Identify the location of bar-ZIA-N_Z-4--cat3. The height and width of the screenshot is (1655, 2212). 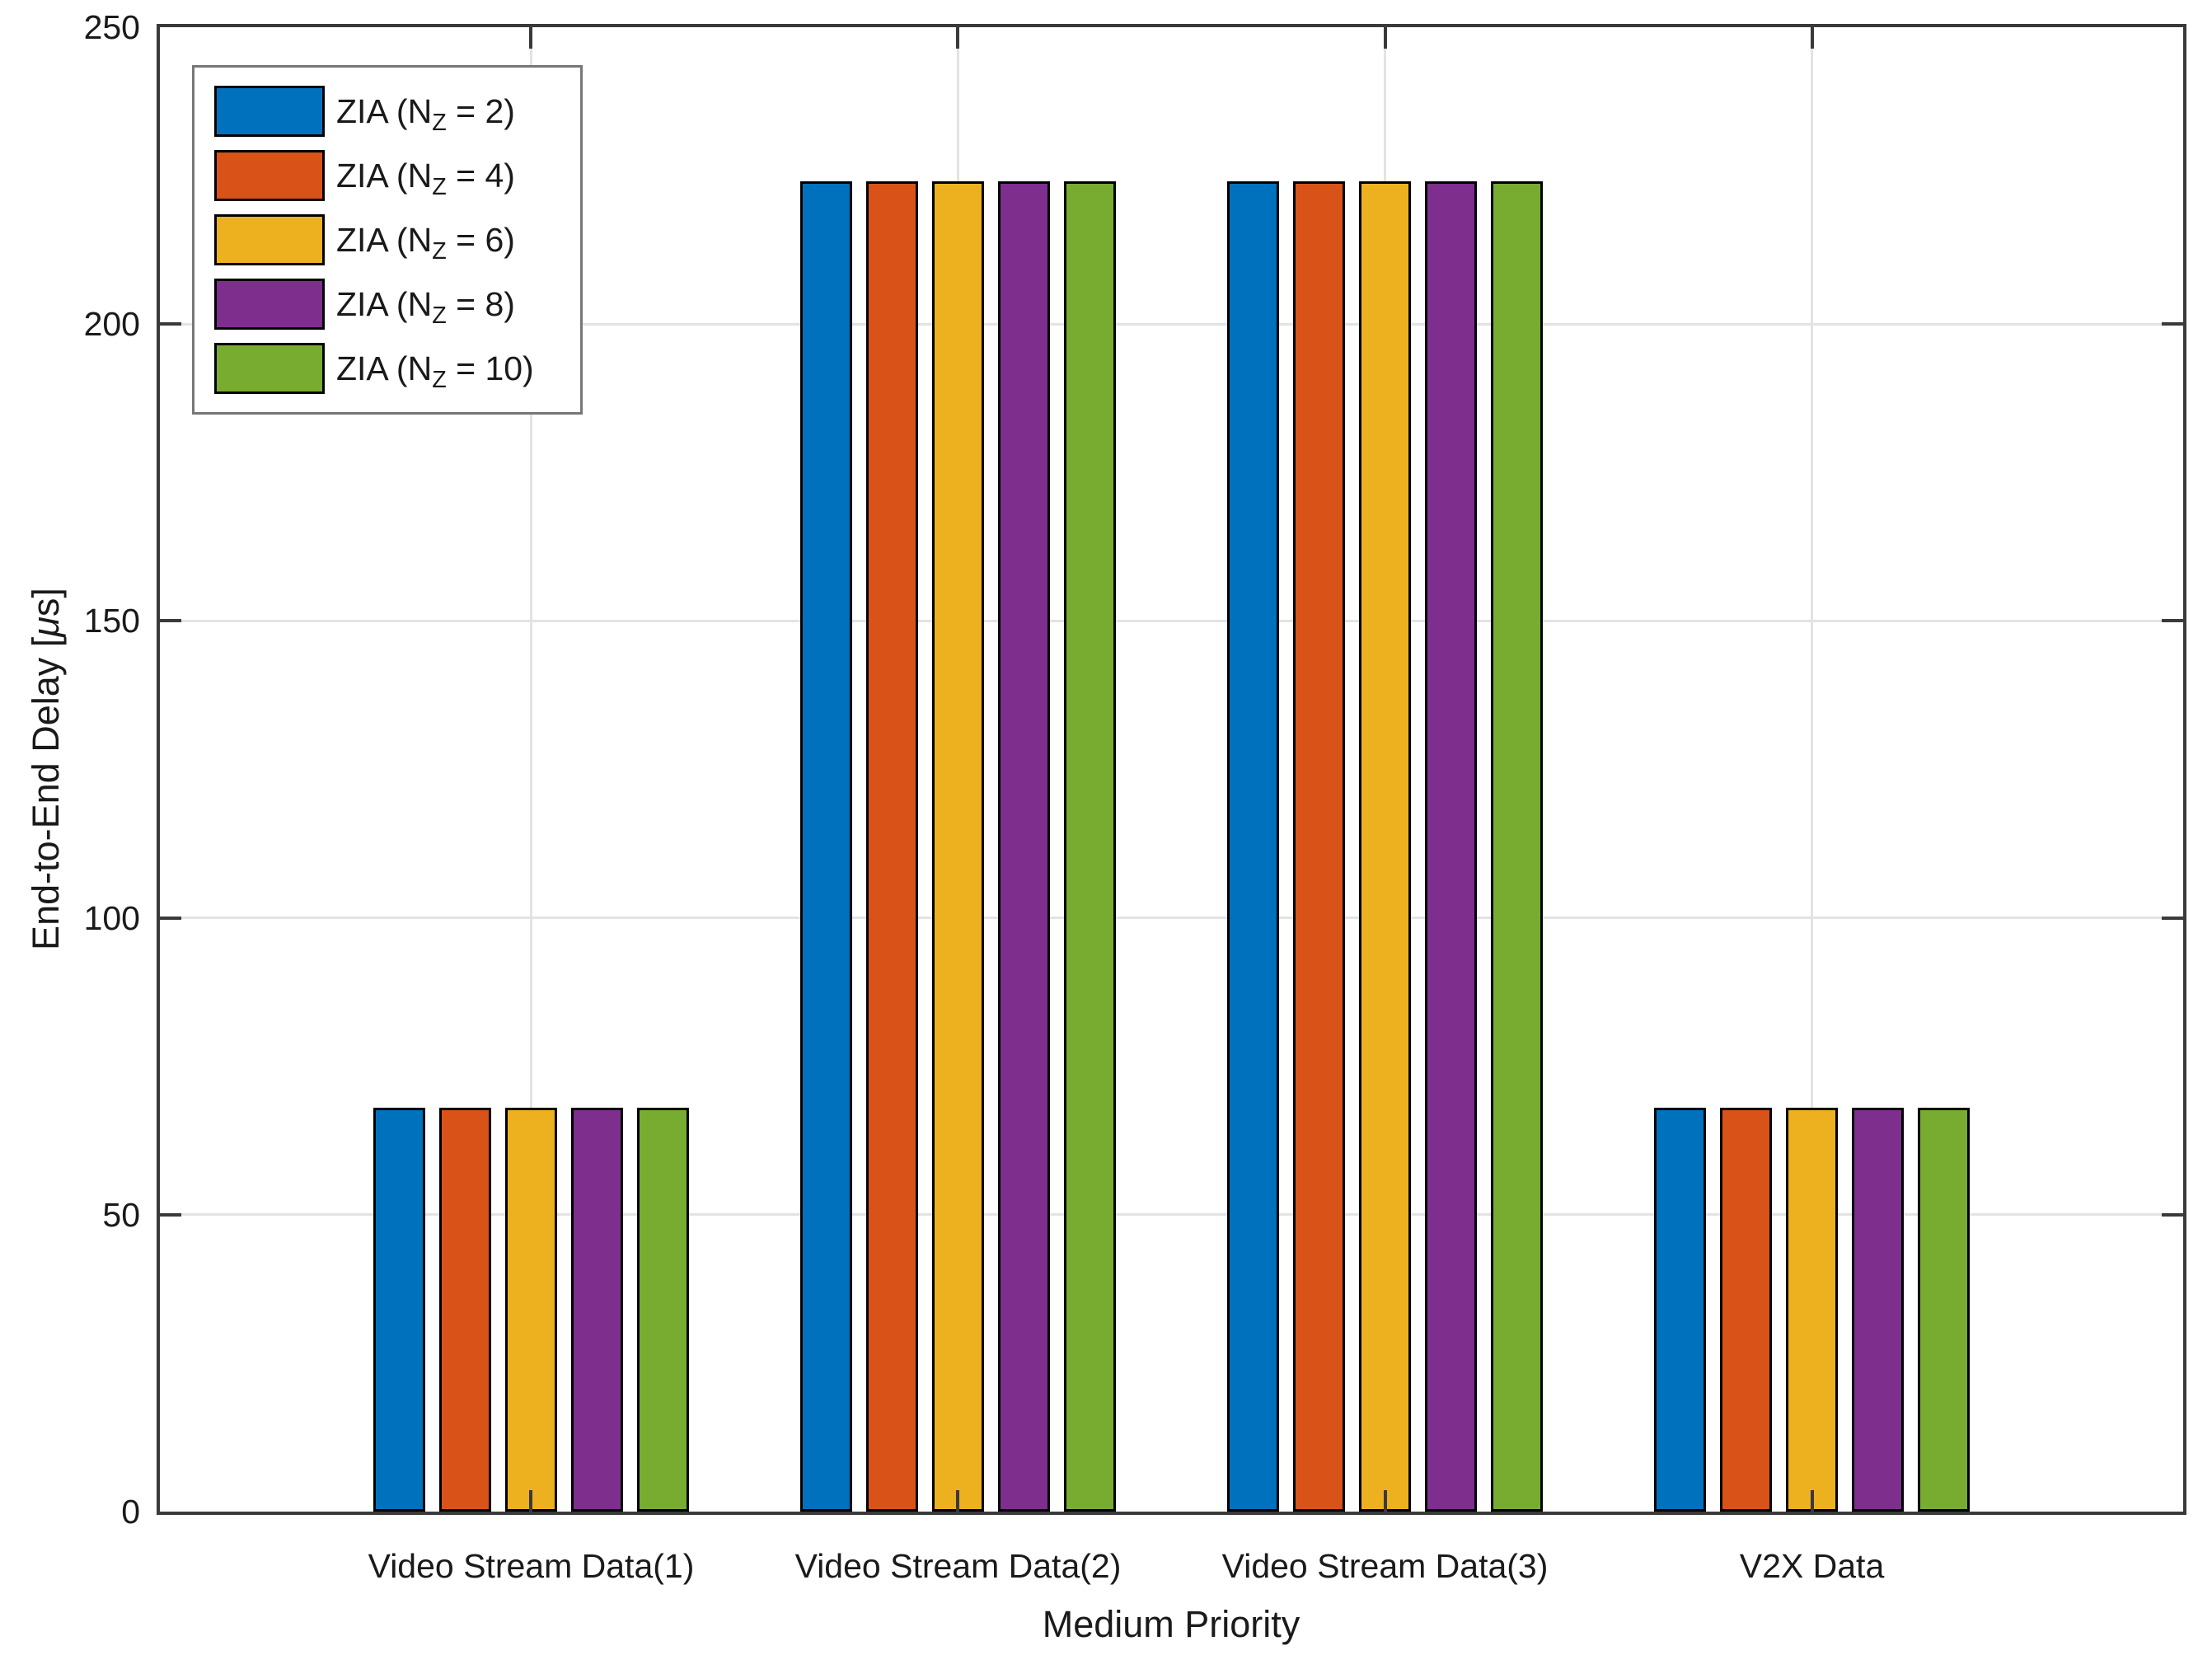
(1319, 846).